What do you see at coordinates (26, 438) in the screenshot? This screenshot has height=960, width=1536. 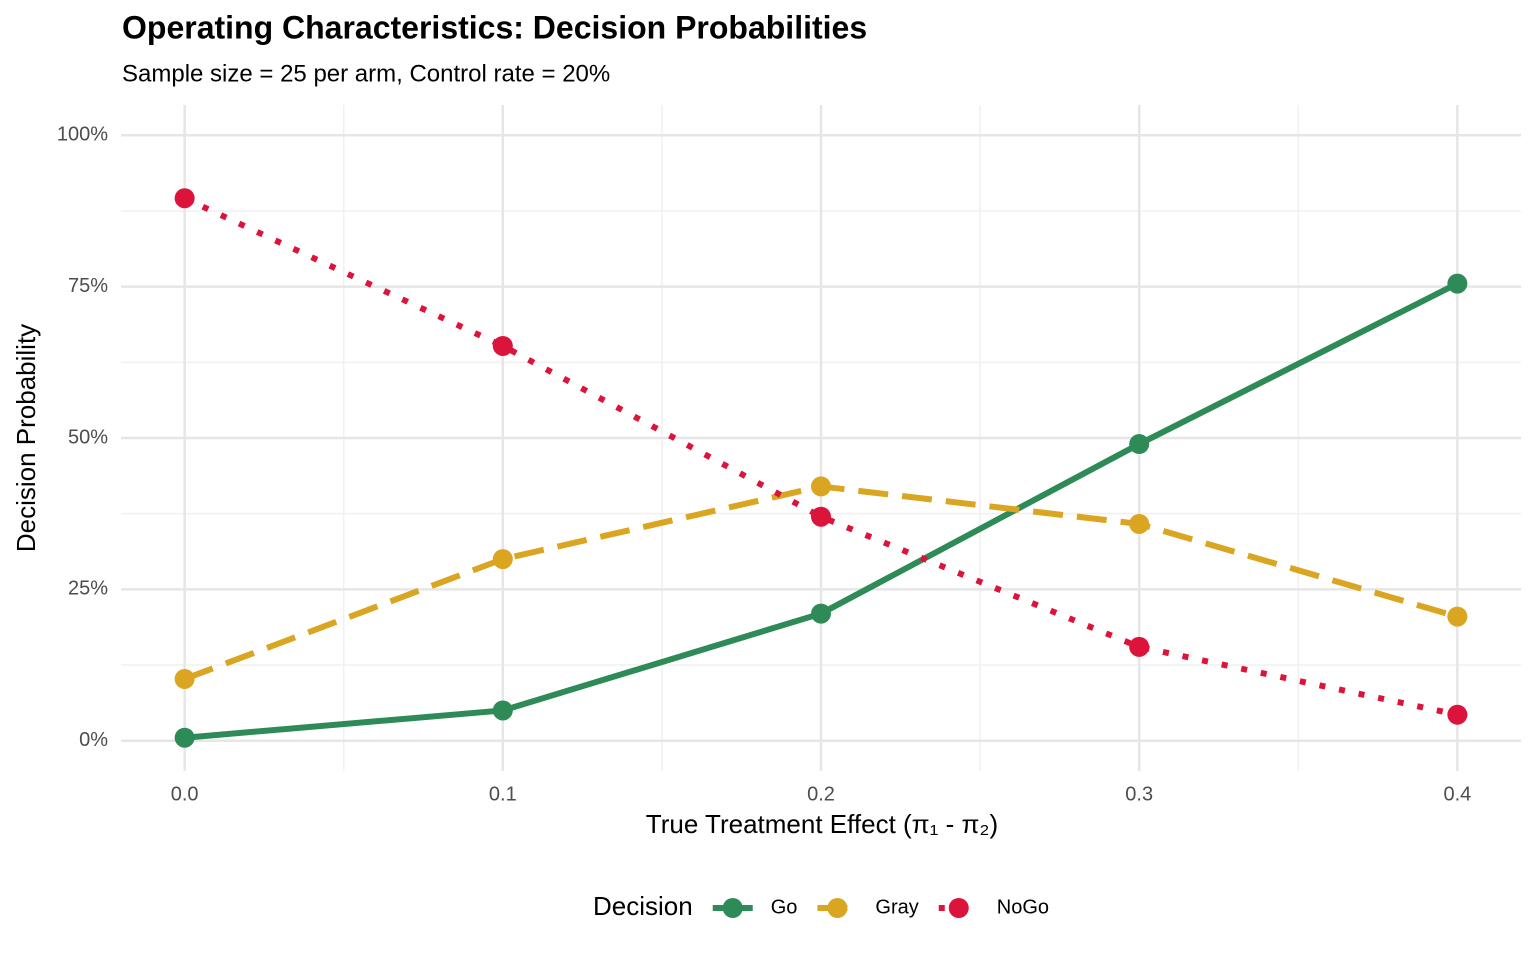 I see `y-axis-label: Decision Probability` at bounding box center [26, 438].